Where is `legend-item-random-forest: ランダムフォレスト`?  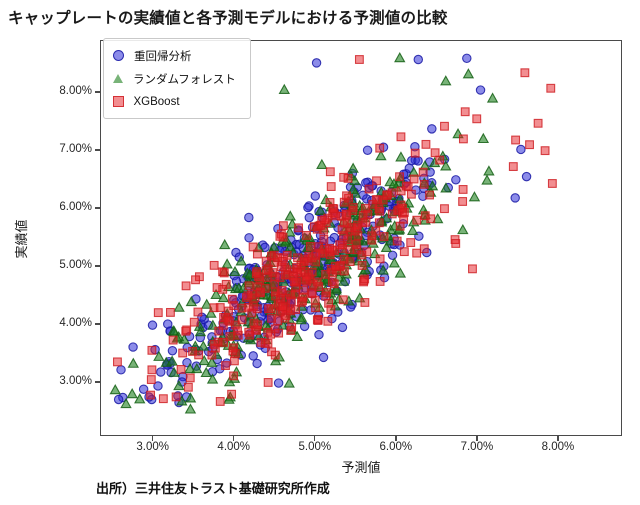 legend-item-random-forest: ランダムフォレスト is located at coordinates (174, 78).